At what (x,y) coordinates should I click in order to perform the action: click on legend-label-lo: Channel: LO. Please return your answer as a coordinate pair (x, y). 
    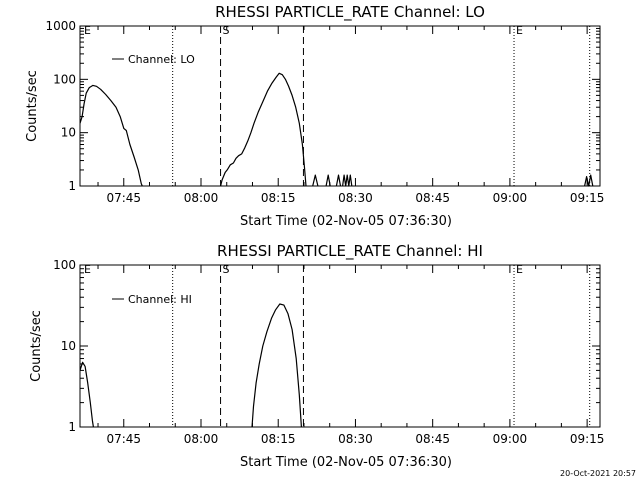
    Looking at the image, I should click on (161, 59).